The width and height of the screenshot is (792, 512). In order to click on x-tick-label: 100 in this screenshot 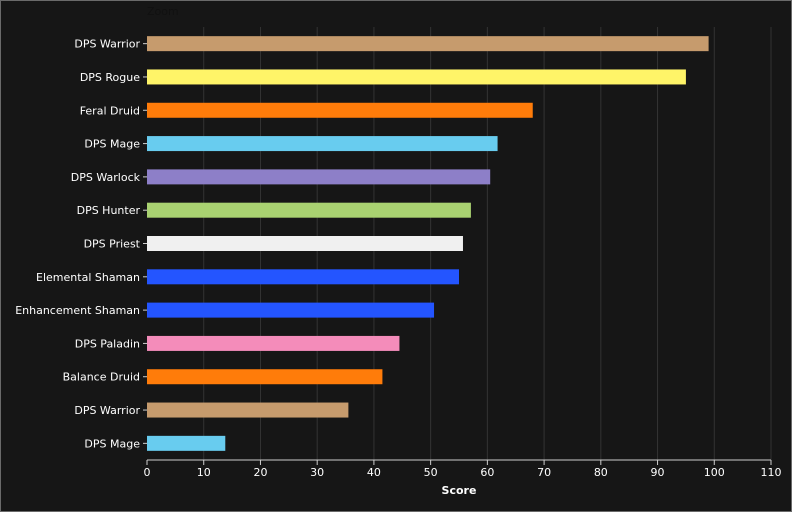, I will do `click(714, 472)`.